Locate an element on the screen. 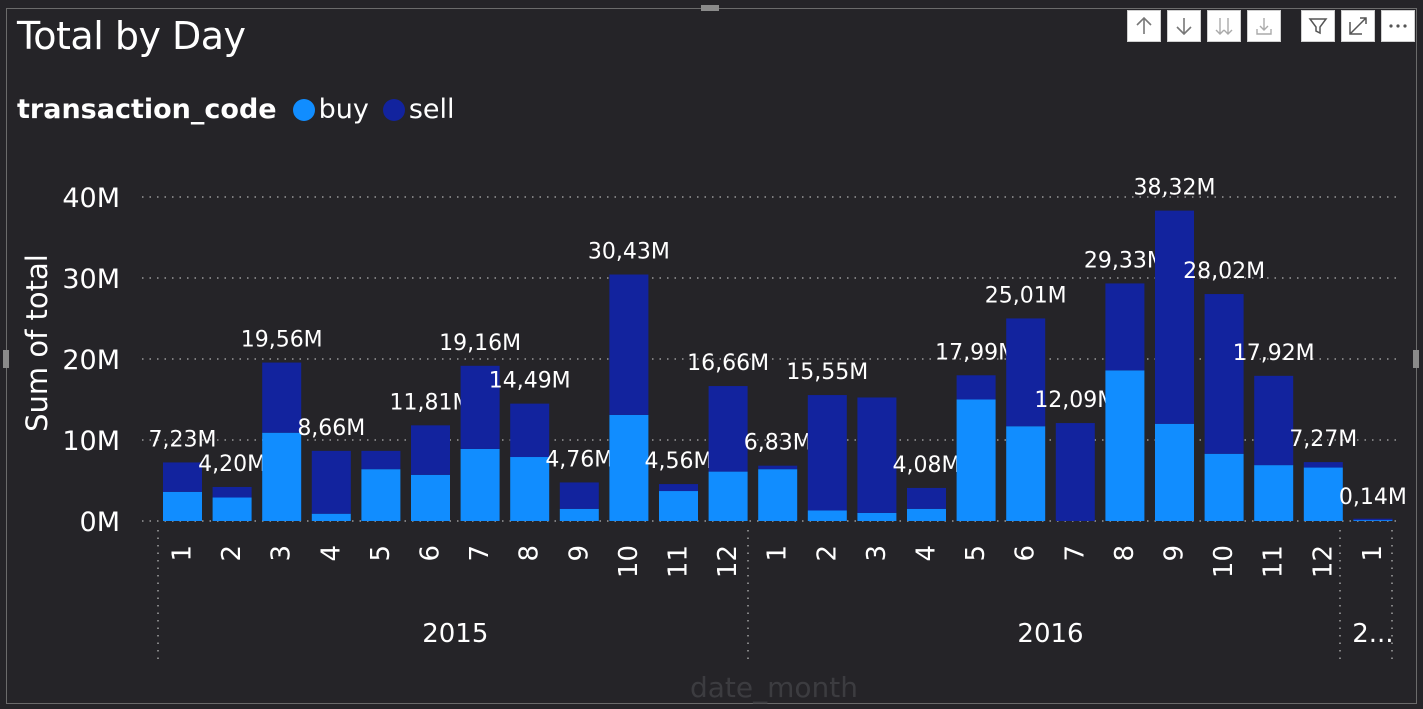 This screenshot has height=709, width=1423. data-label: 12,09M is located at coordinates (1075, 400).